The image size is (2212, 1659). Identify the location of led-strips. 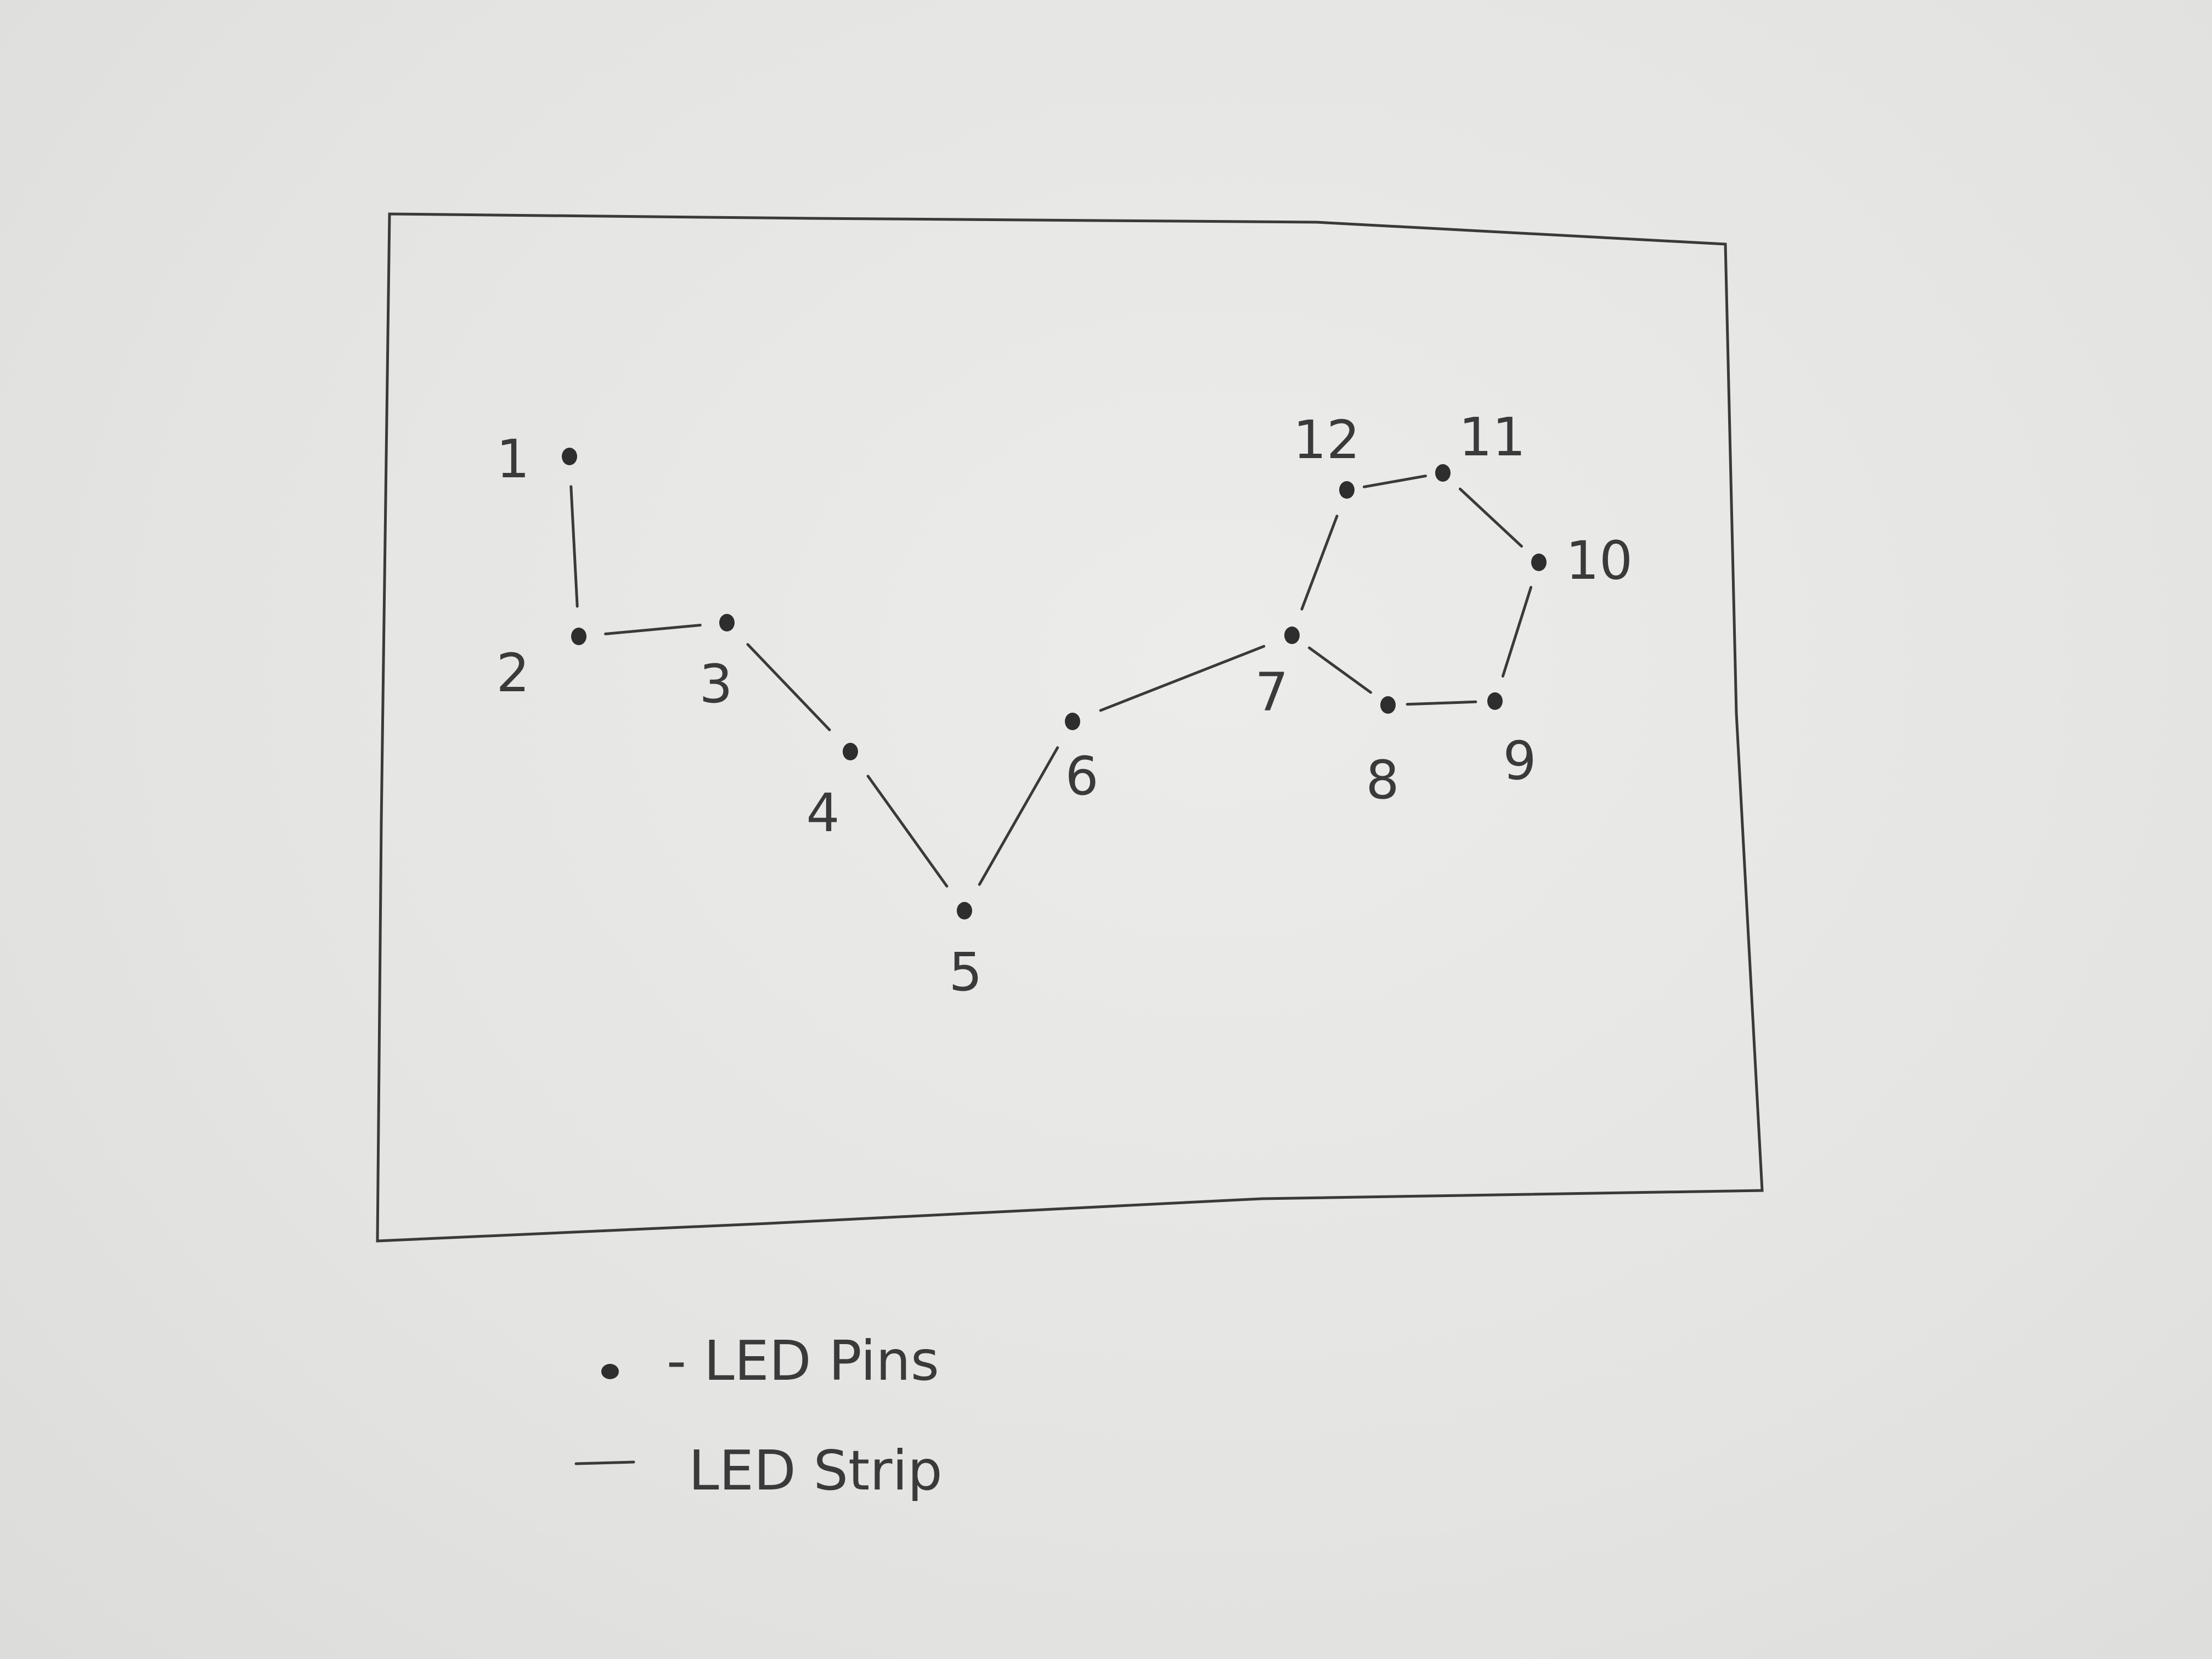
(1051, 682).